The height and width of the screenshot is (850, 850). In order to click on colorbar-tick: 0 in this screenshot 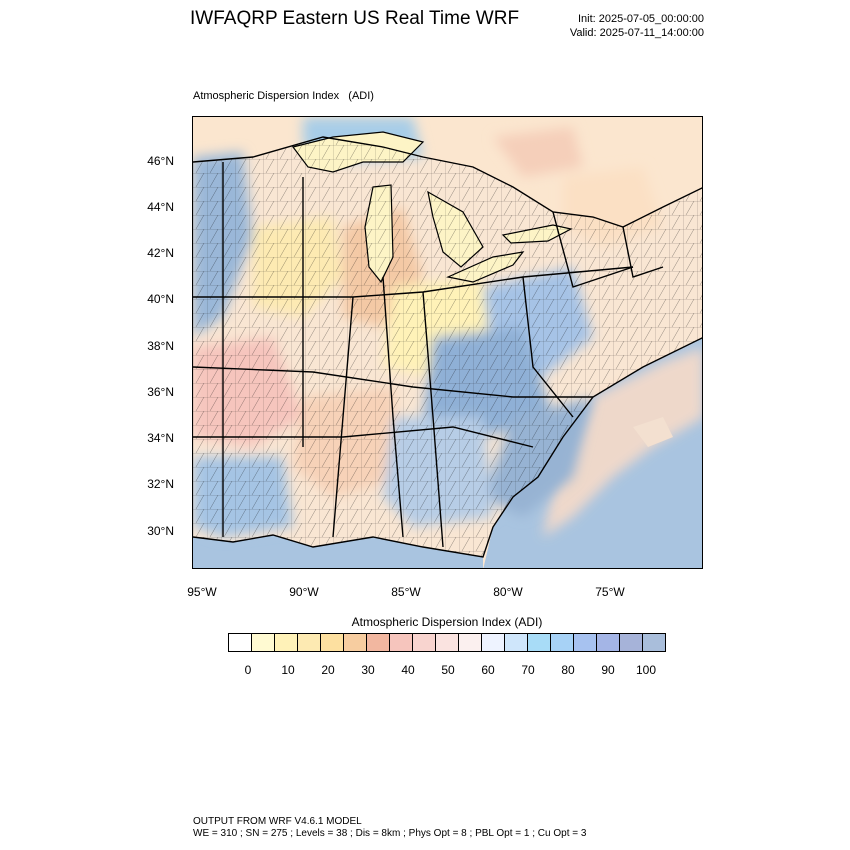, I will do `click(248, 670)`.